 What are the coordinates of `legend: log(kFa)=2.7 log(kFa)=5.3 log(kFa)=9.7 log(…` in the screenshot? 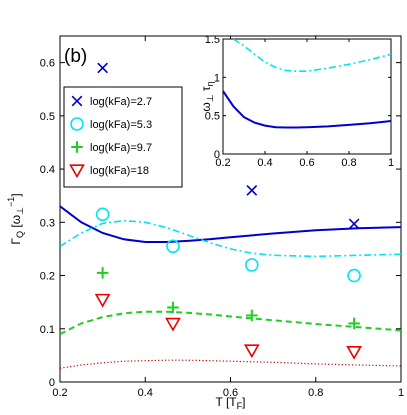 It's located at (123, 137).